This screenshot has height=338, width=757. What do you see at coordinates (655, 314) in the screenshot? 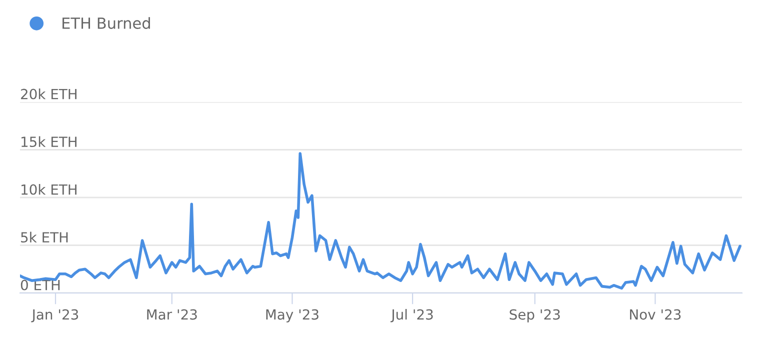
I see `x-tick-label: Nov '23` at bounding box center [655, 314].